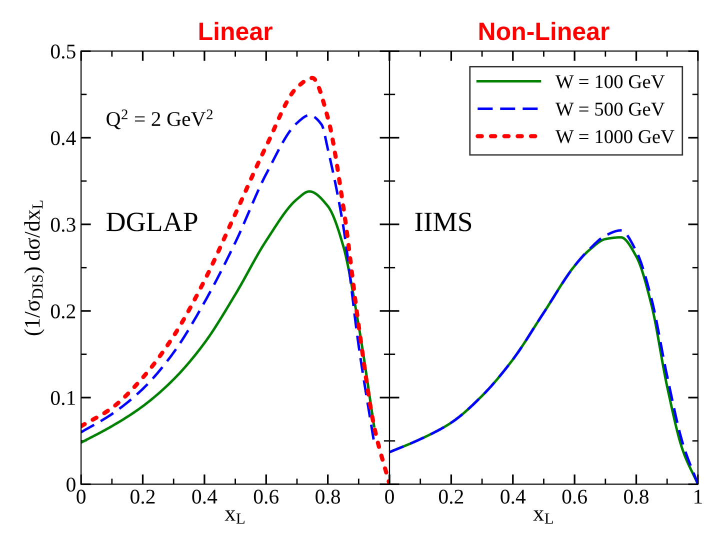  I want to click on y-tick-label: 0.3, so click(63, 225).